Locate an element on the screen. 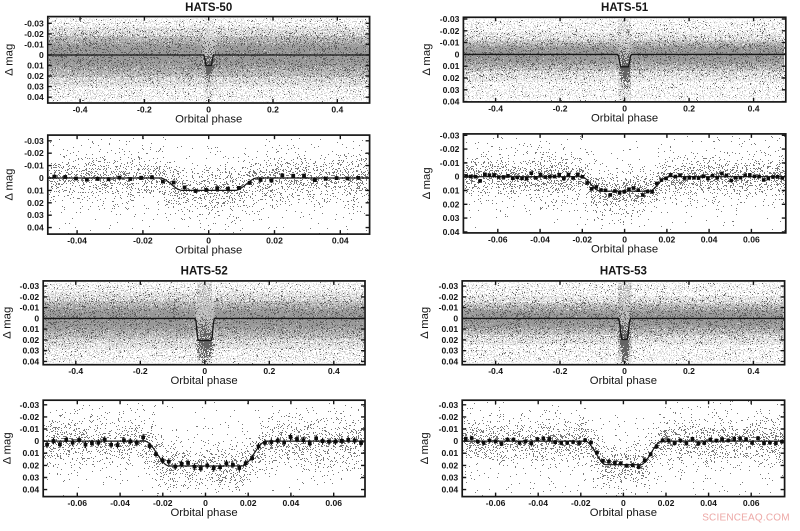  svg-text: HATS-52 is located at coordinates (204, 272).